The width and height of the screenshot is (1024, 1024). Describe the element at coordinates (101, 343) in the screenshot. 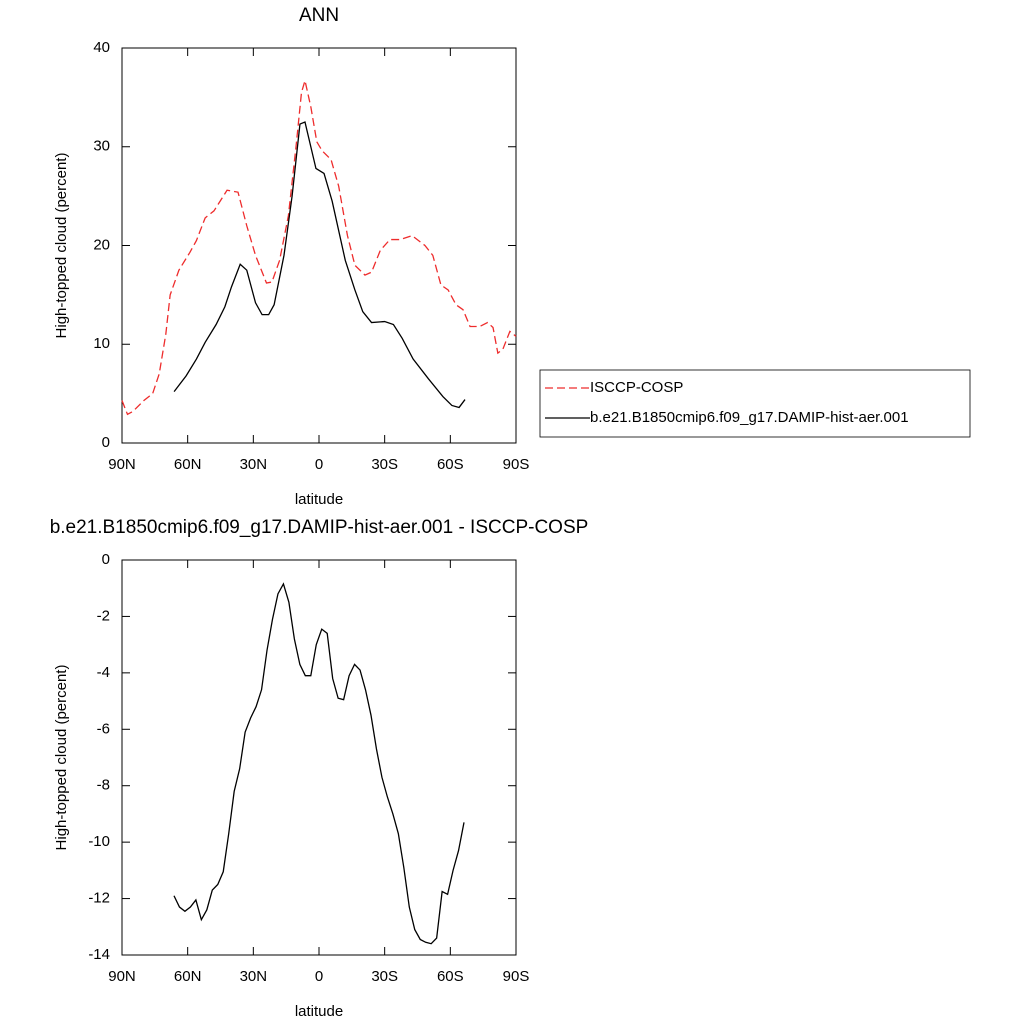

I see `y-tick-label: 10` at that location.